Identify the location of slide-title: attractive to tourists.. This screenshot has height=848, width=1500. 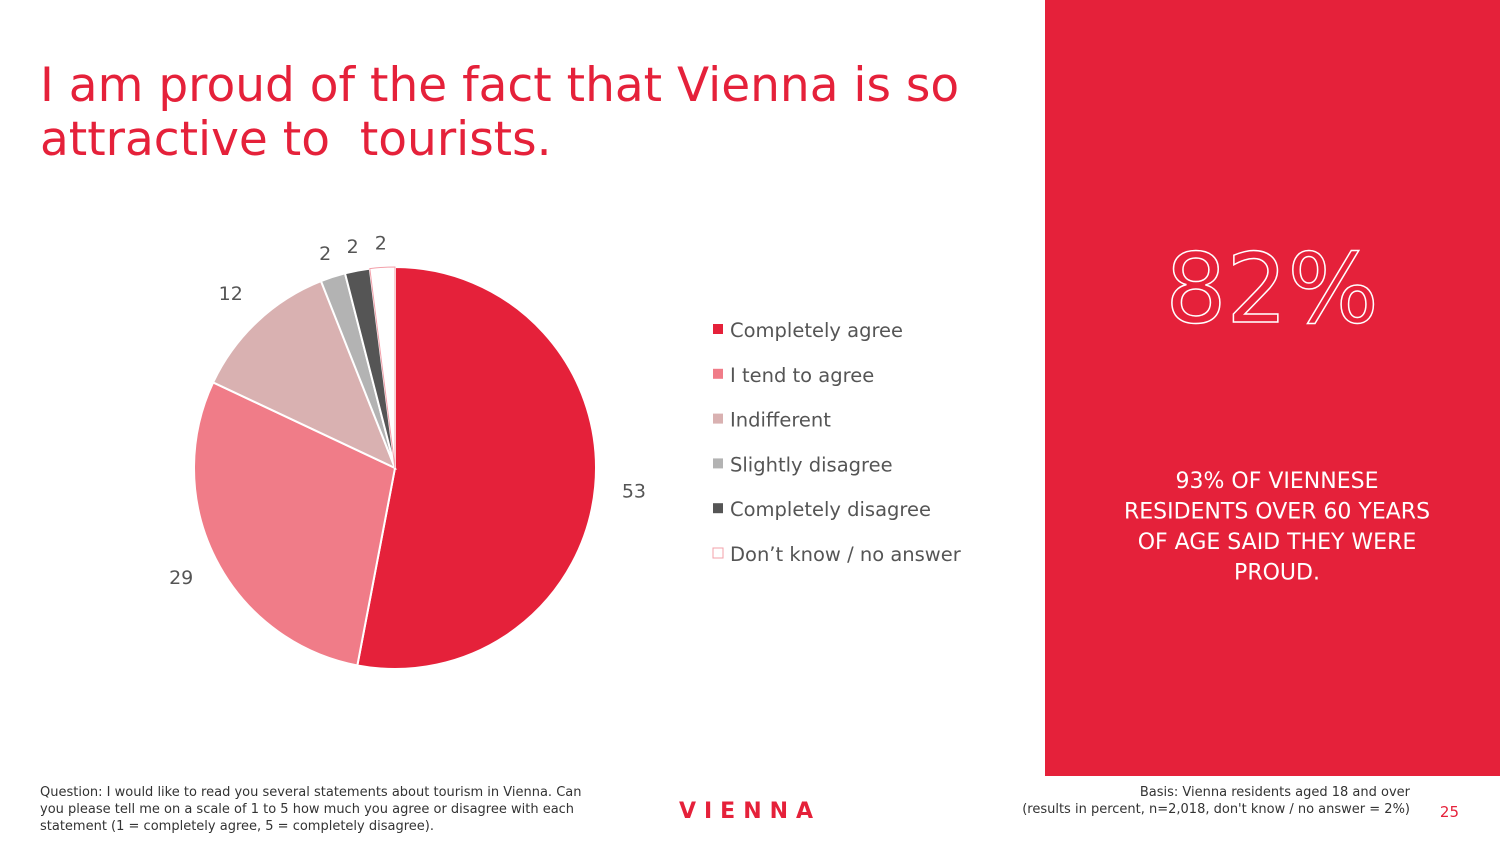
(296, 139).